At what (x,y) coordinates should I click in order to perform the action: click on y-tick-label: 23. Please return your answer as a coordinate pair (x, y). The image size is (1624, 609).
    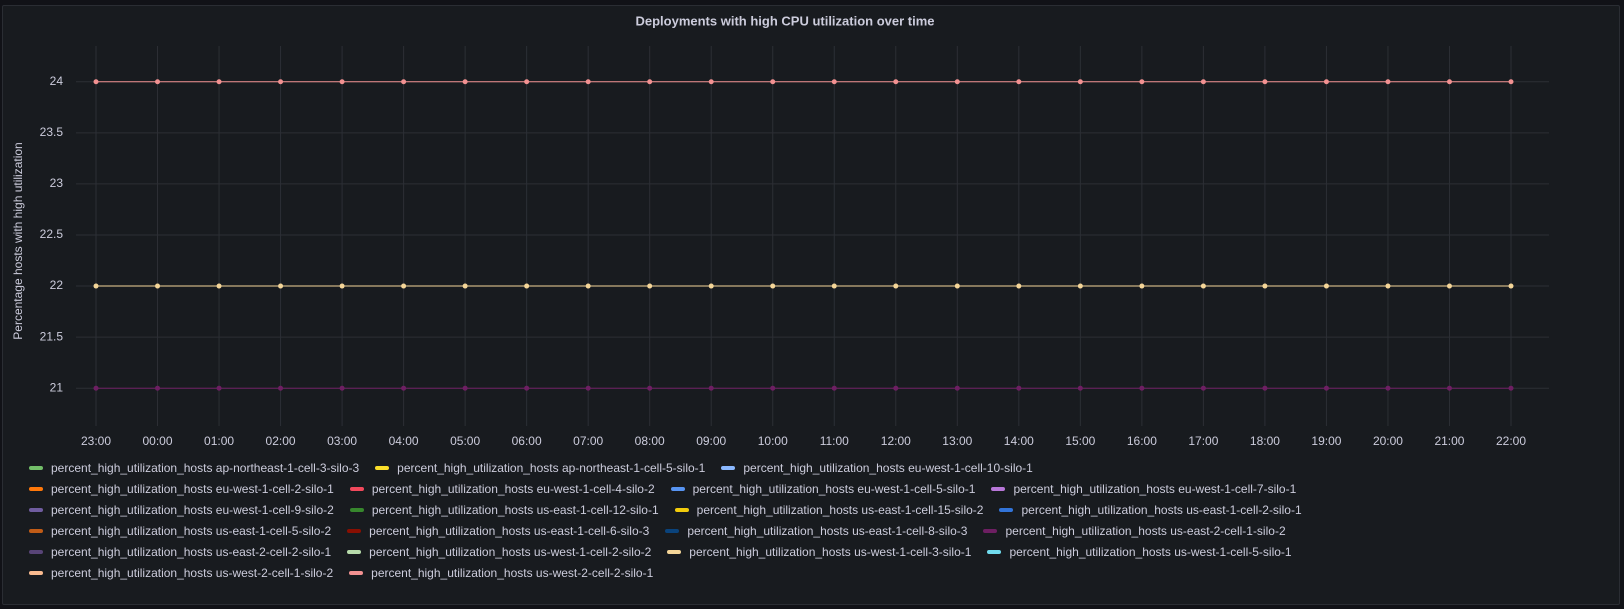
    Looking at the image, I should click on (57, 183).